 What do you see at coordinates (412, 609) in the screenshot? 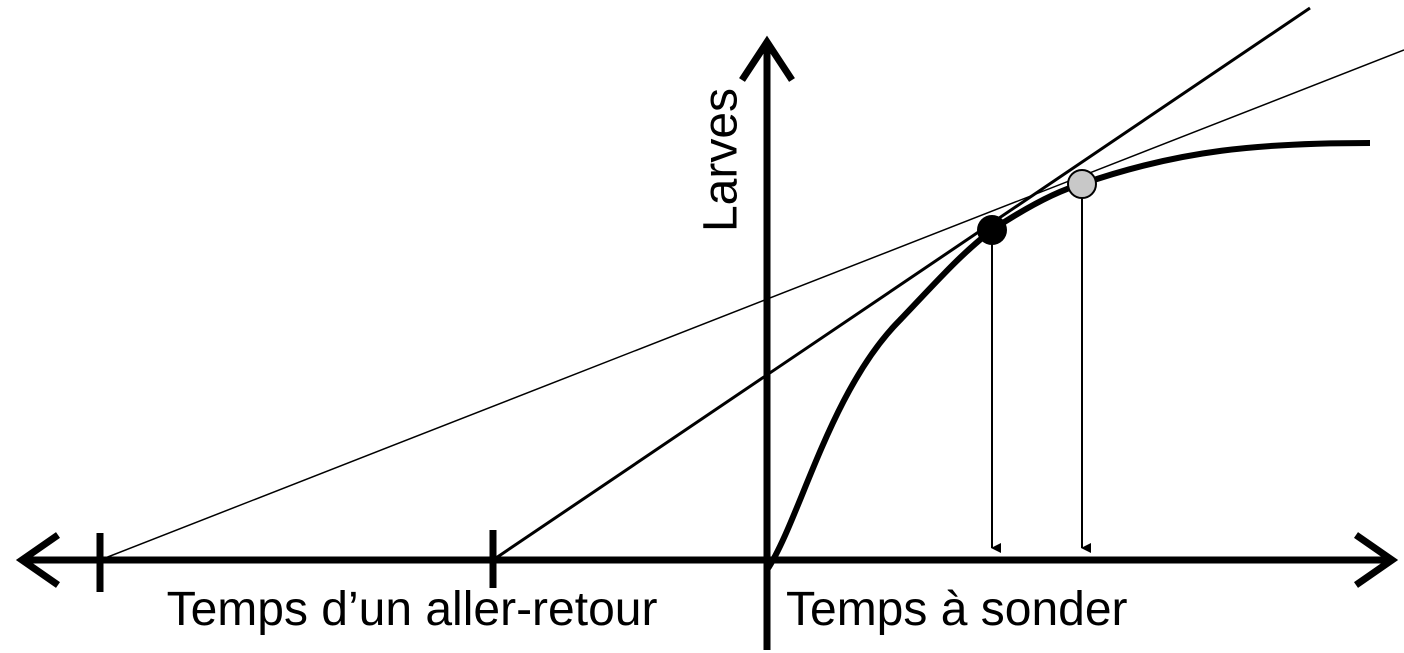
I see `x-label-left: Temps d’un aller-retour` at bounding box center [412, 609].